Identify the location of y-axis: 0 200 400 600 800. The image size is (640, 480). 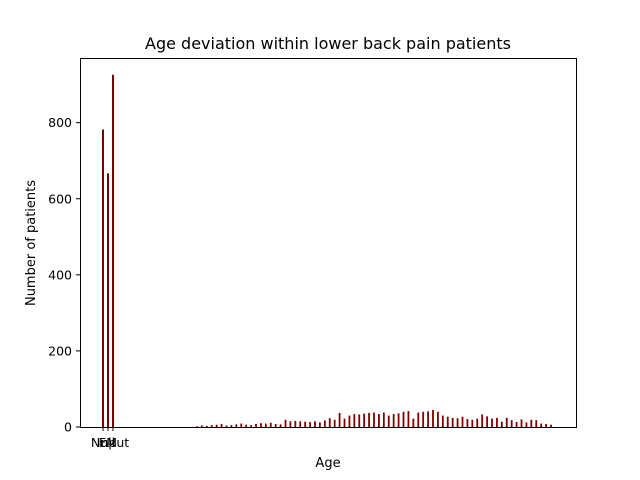
(64, 275).